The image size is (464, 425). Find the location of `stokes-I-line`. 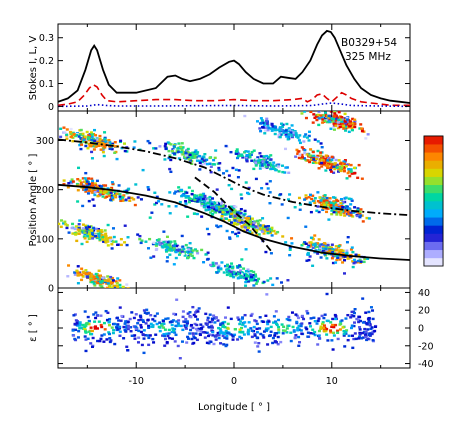

stokes-I-line is located at coordinates (234, 66).